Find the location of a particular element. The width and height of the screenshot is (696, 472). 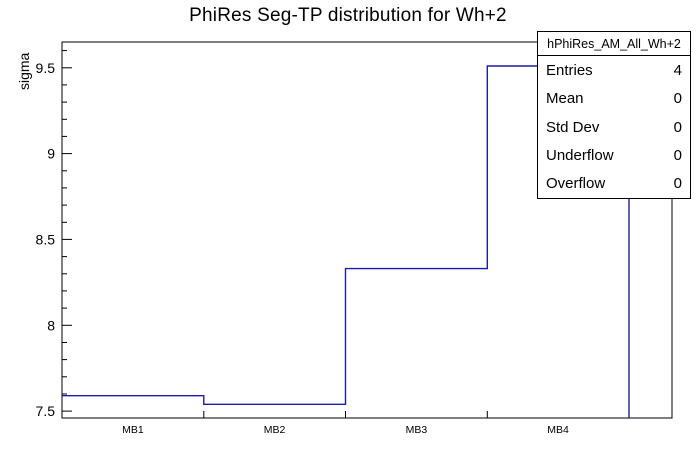

x-tick-label: MB1 is located at coordinates (133, 430).